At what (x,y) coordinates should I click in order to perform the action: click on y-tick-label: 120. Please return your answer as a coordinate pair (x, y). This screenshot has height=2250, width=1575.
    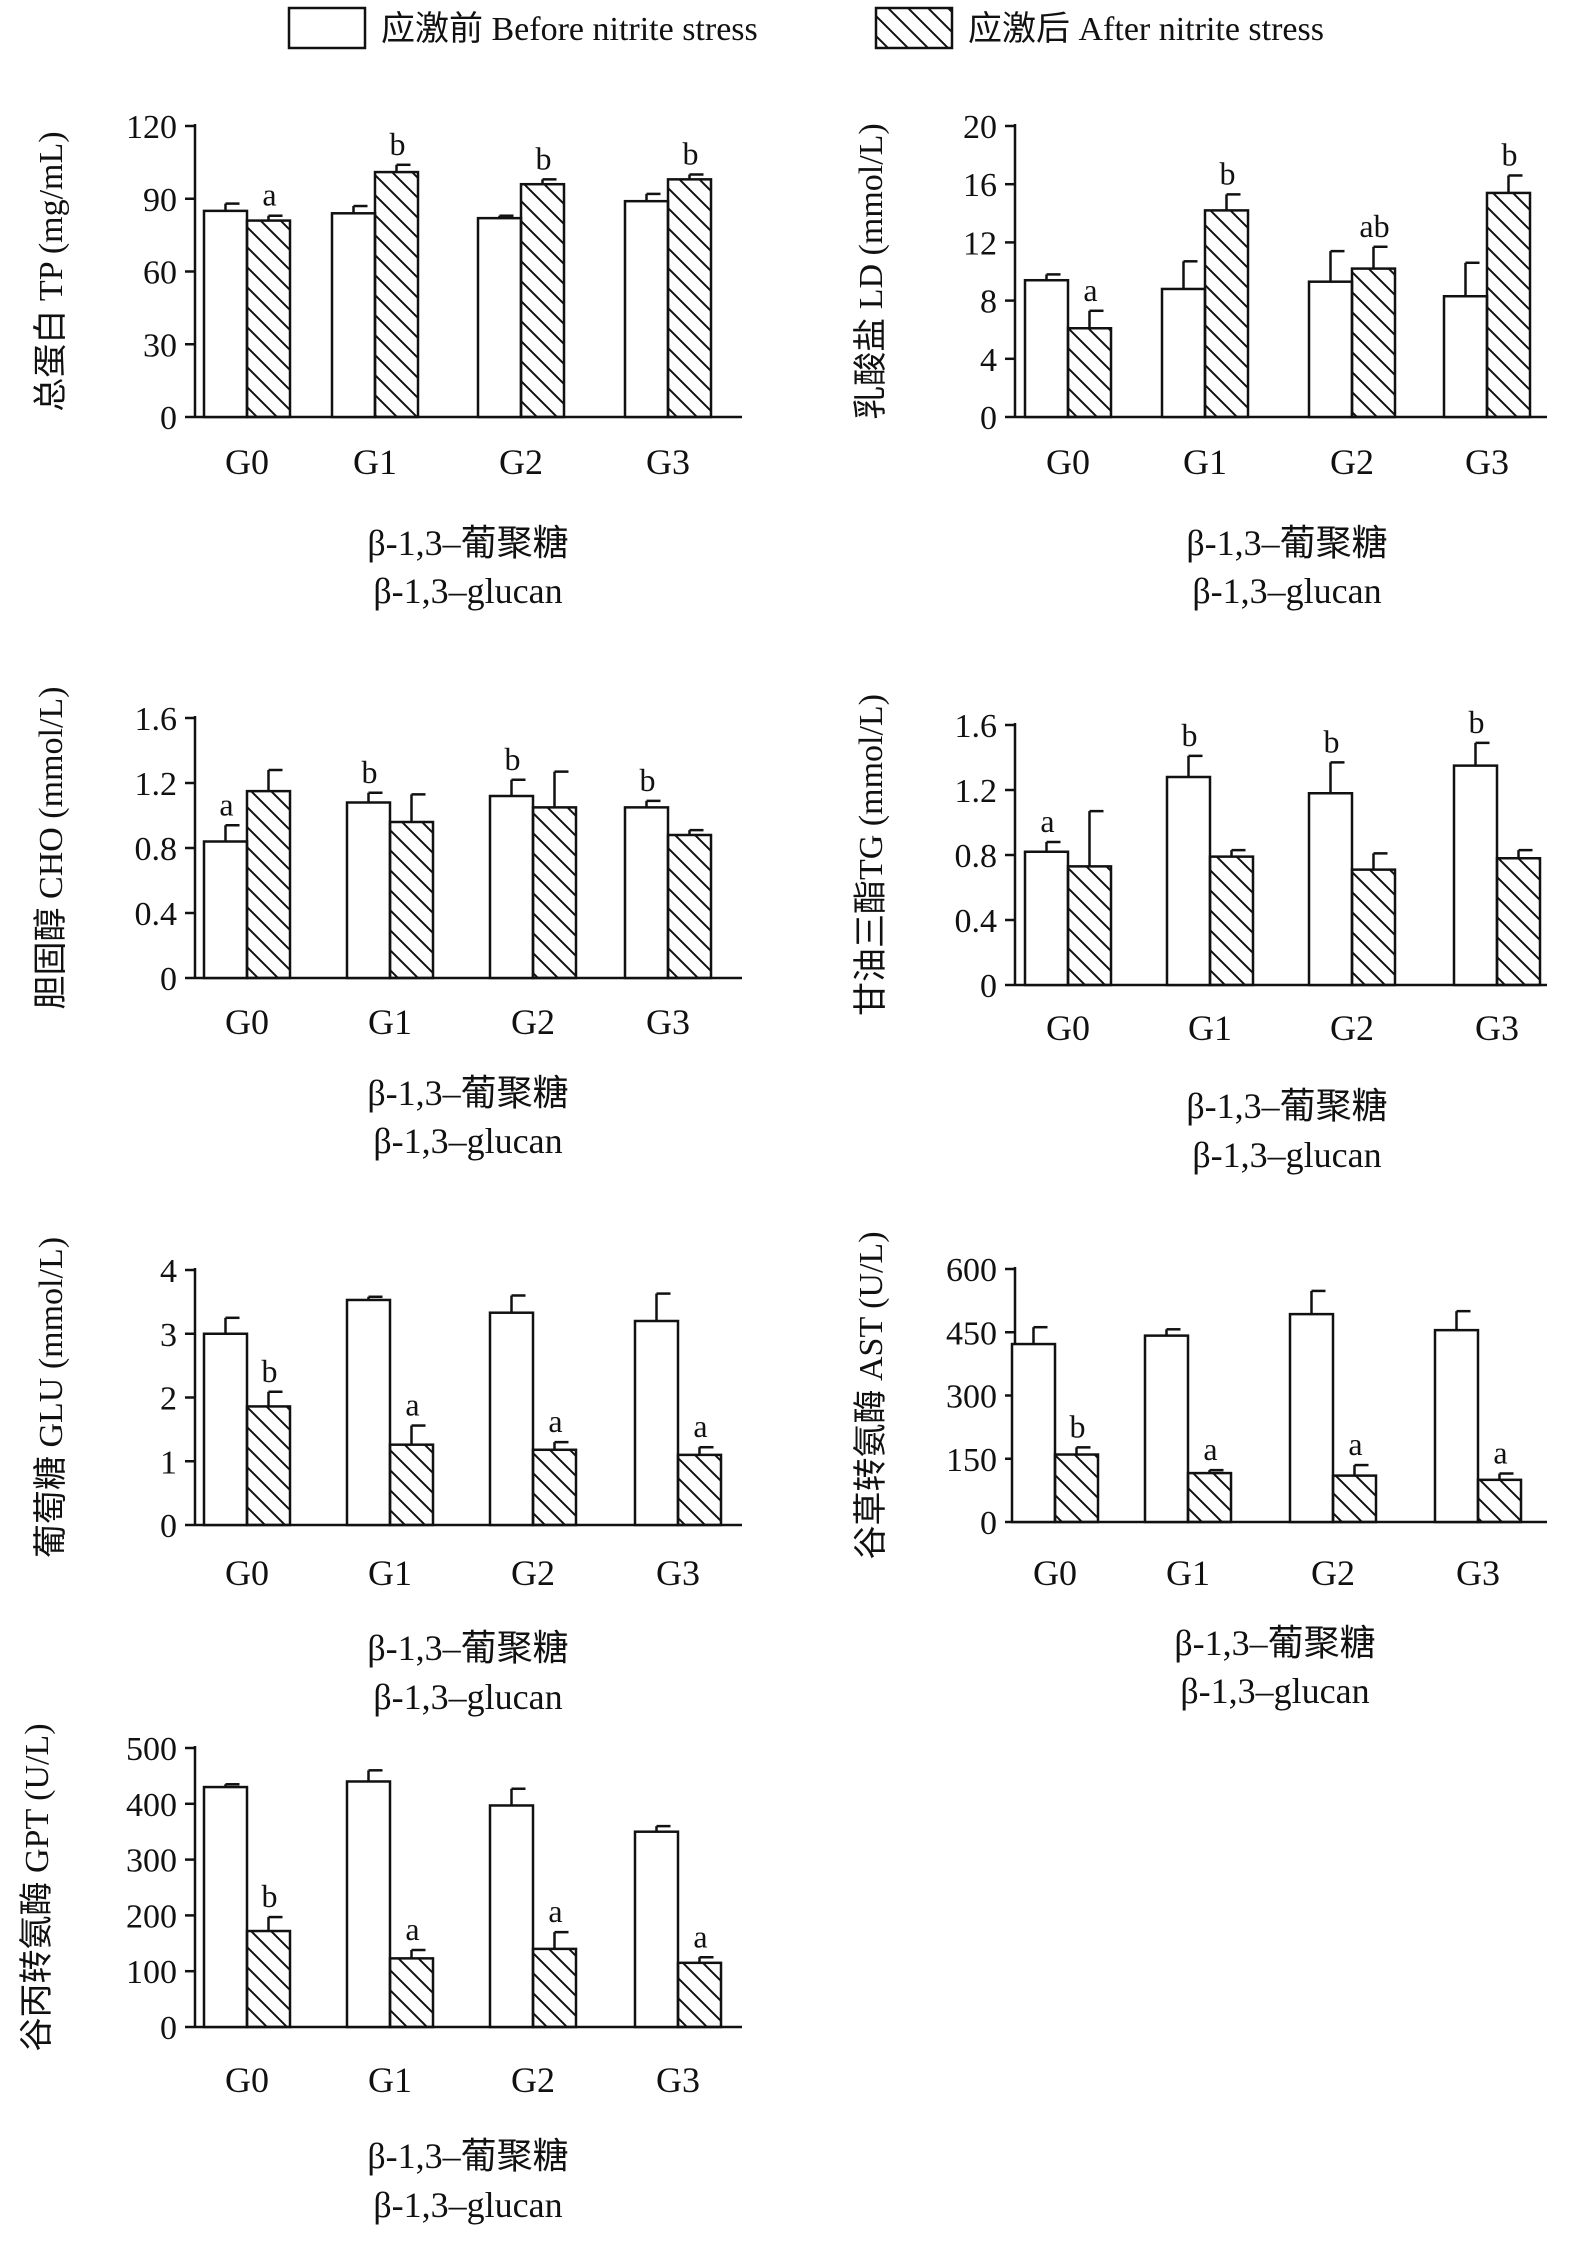
    Looking at the image, I should click on (151, 127).